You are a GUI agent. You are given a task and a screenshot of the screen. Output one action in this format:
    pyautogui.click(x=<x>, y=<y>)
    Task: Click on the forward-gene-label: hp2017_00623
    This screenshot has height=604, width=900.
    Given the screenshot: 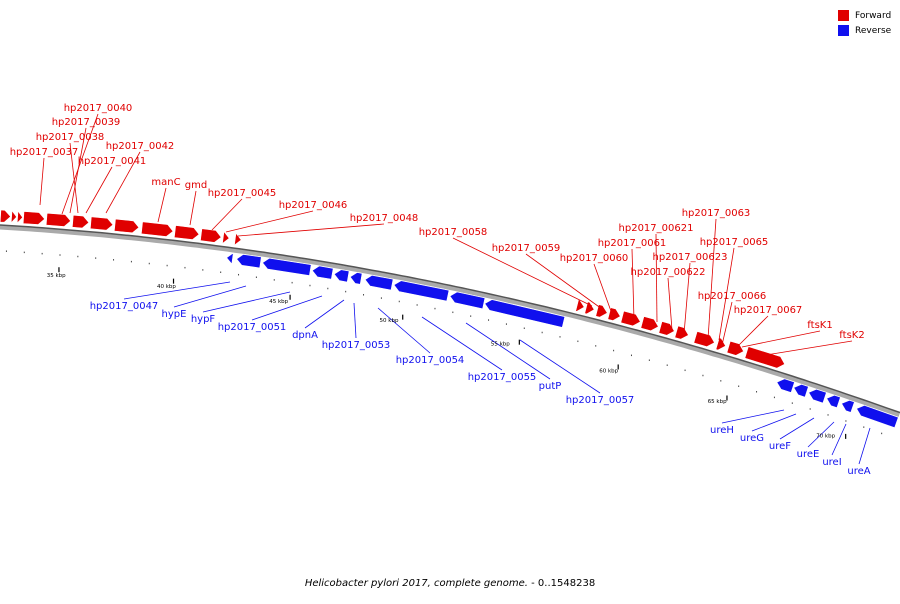 What is the action you would take?
    pyautogui.click(x=690, y=257)
    